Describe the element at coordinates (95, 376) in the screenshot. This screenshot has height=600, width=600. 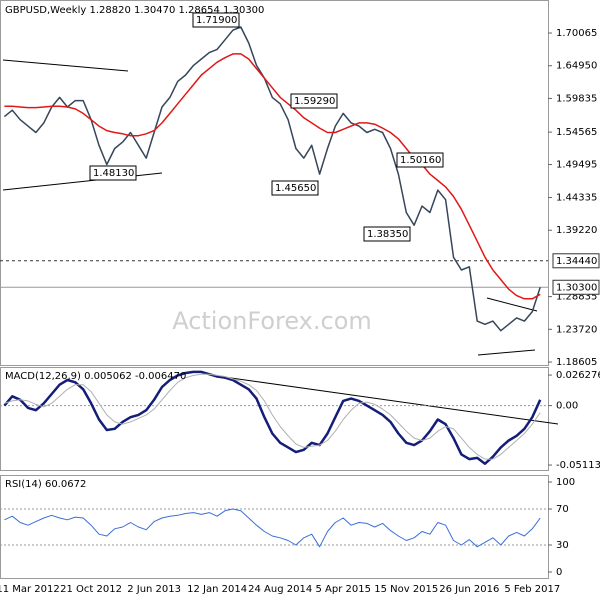
I see `macd-title: MACD(12,26,9) 0.005062 -0.006470` at that location.